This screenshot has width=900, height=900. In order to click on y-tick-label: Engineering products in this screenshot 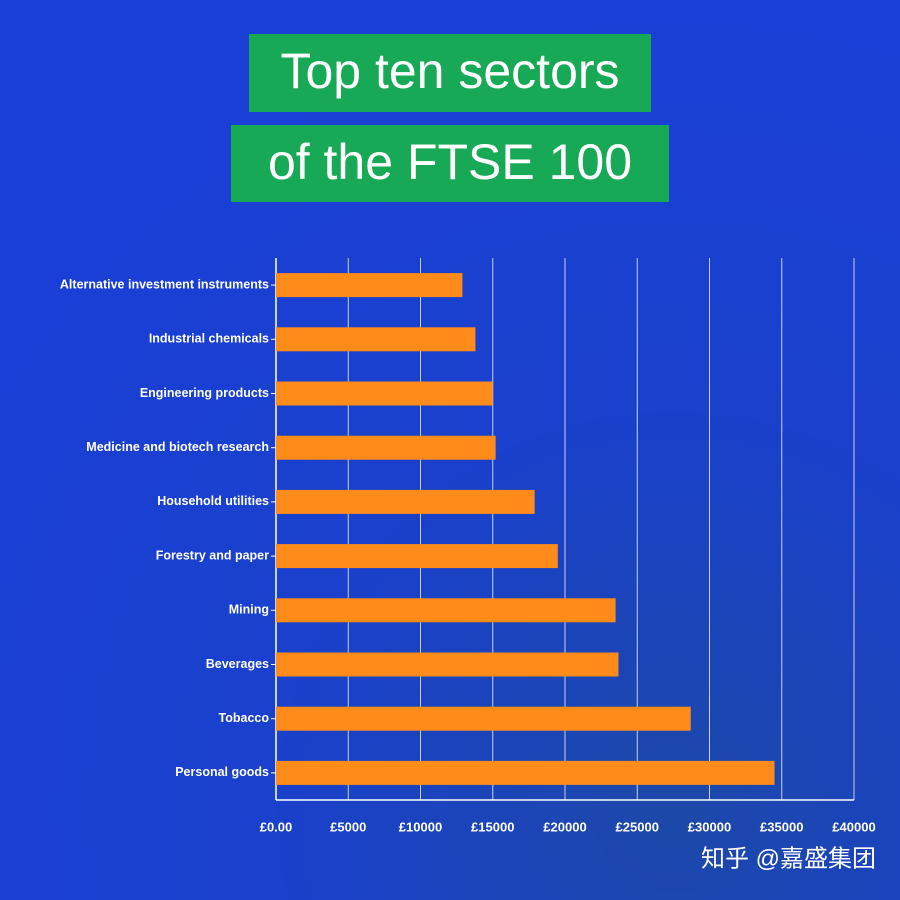, I will do `click(204, 393)`.